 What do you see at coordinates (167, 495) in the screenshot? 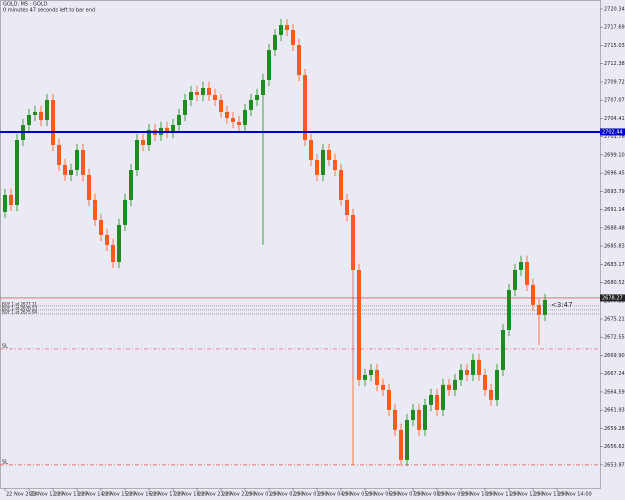
I see `x-tick-label: 22 Nov 17:00` at bounding box center [167, 495].